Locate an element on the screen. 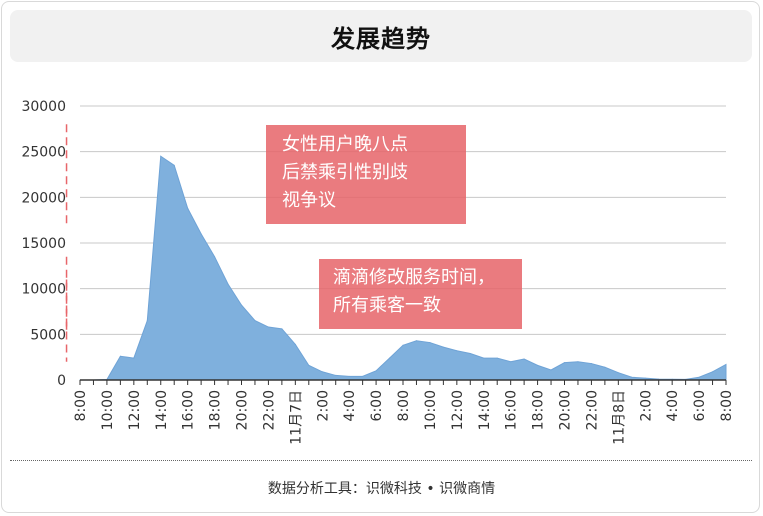  x-tick-label: 11月8日 is located at coordinates (619, 417).